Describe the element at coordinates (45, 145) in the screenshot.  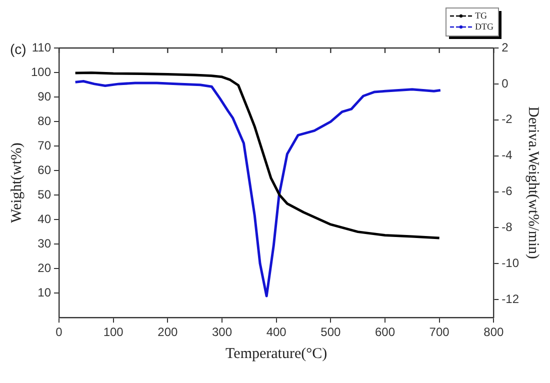
I see `y-tick-label: 70` at that location.